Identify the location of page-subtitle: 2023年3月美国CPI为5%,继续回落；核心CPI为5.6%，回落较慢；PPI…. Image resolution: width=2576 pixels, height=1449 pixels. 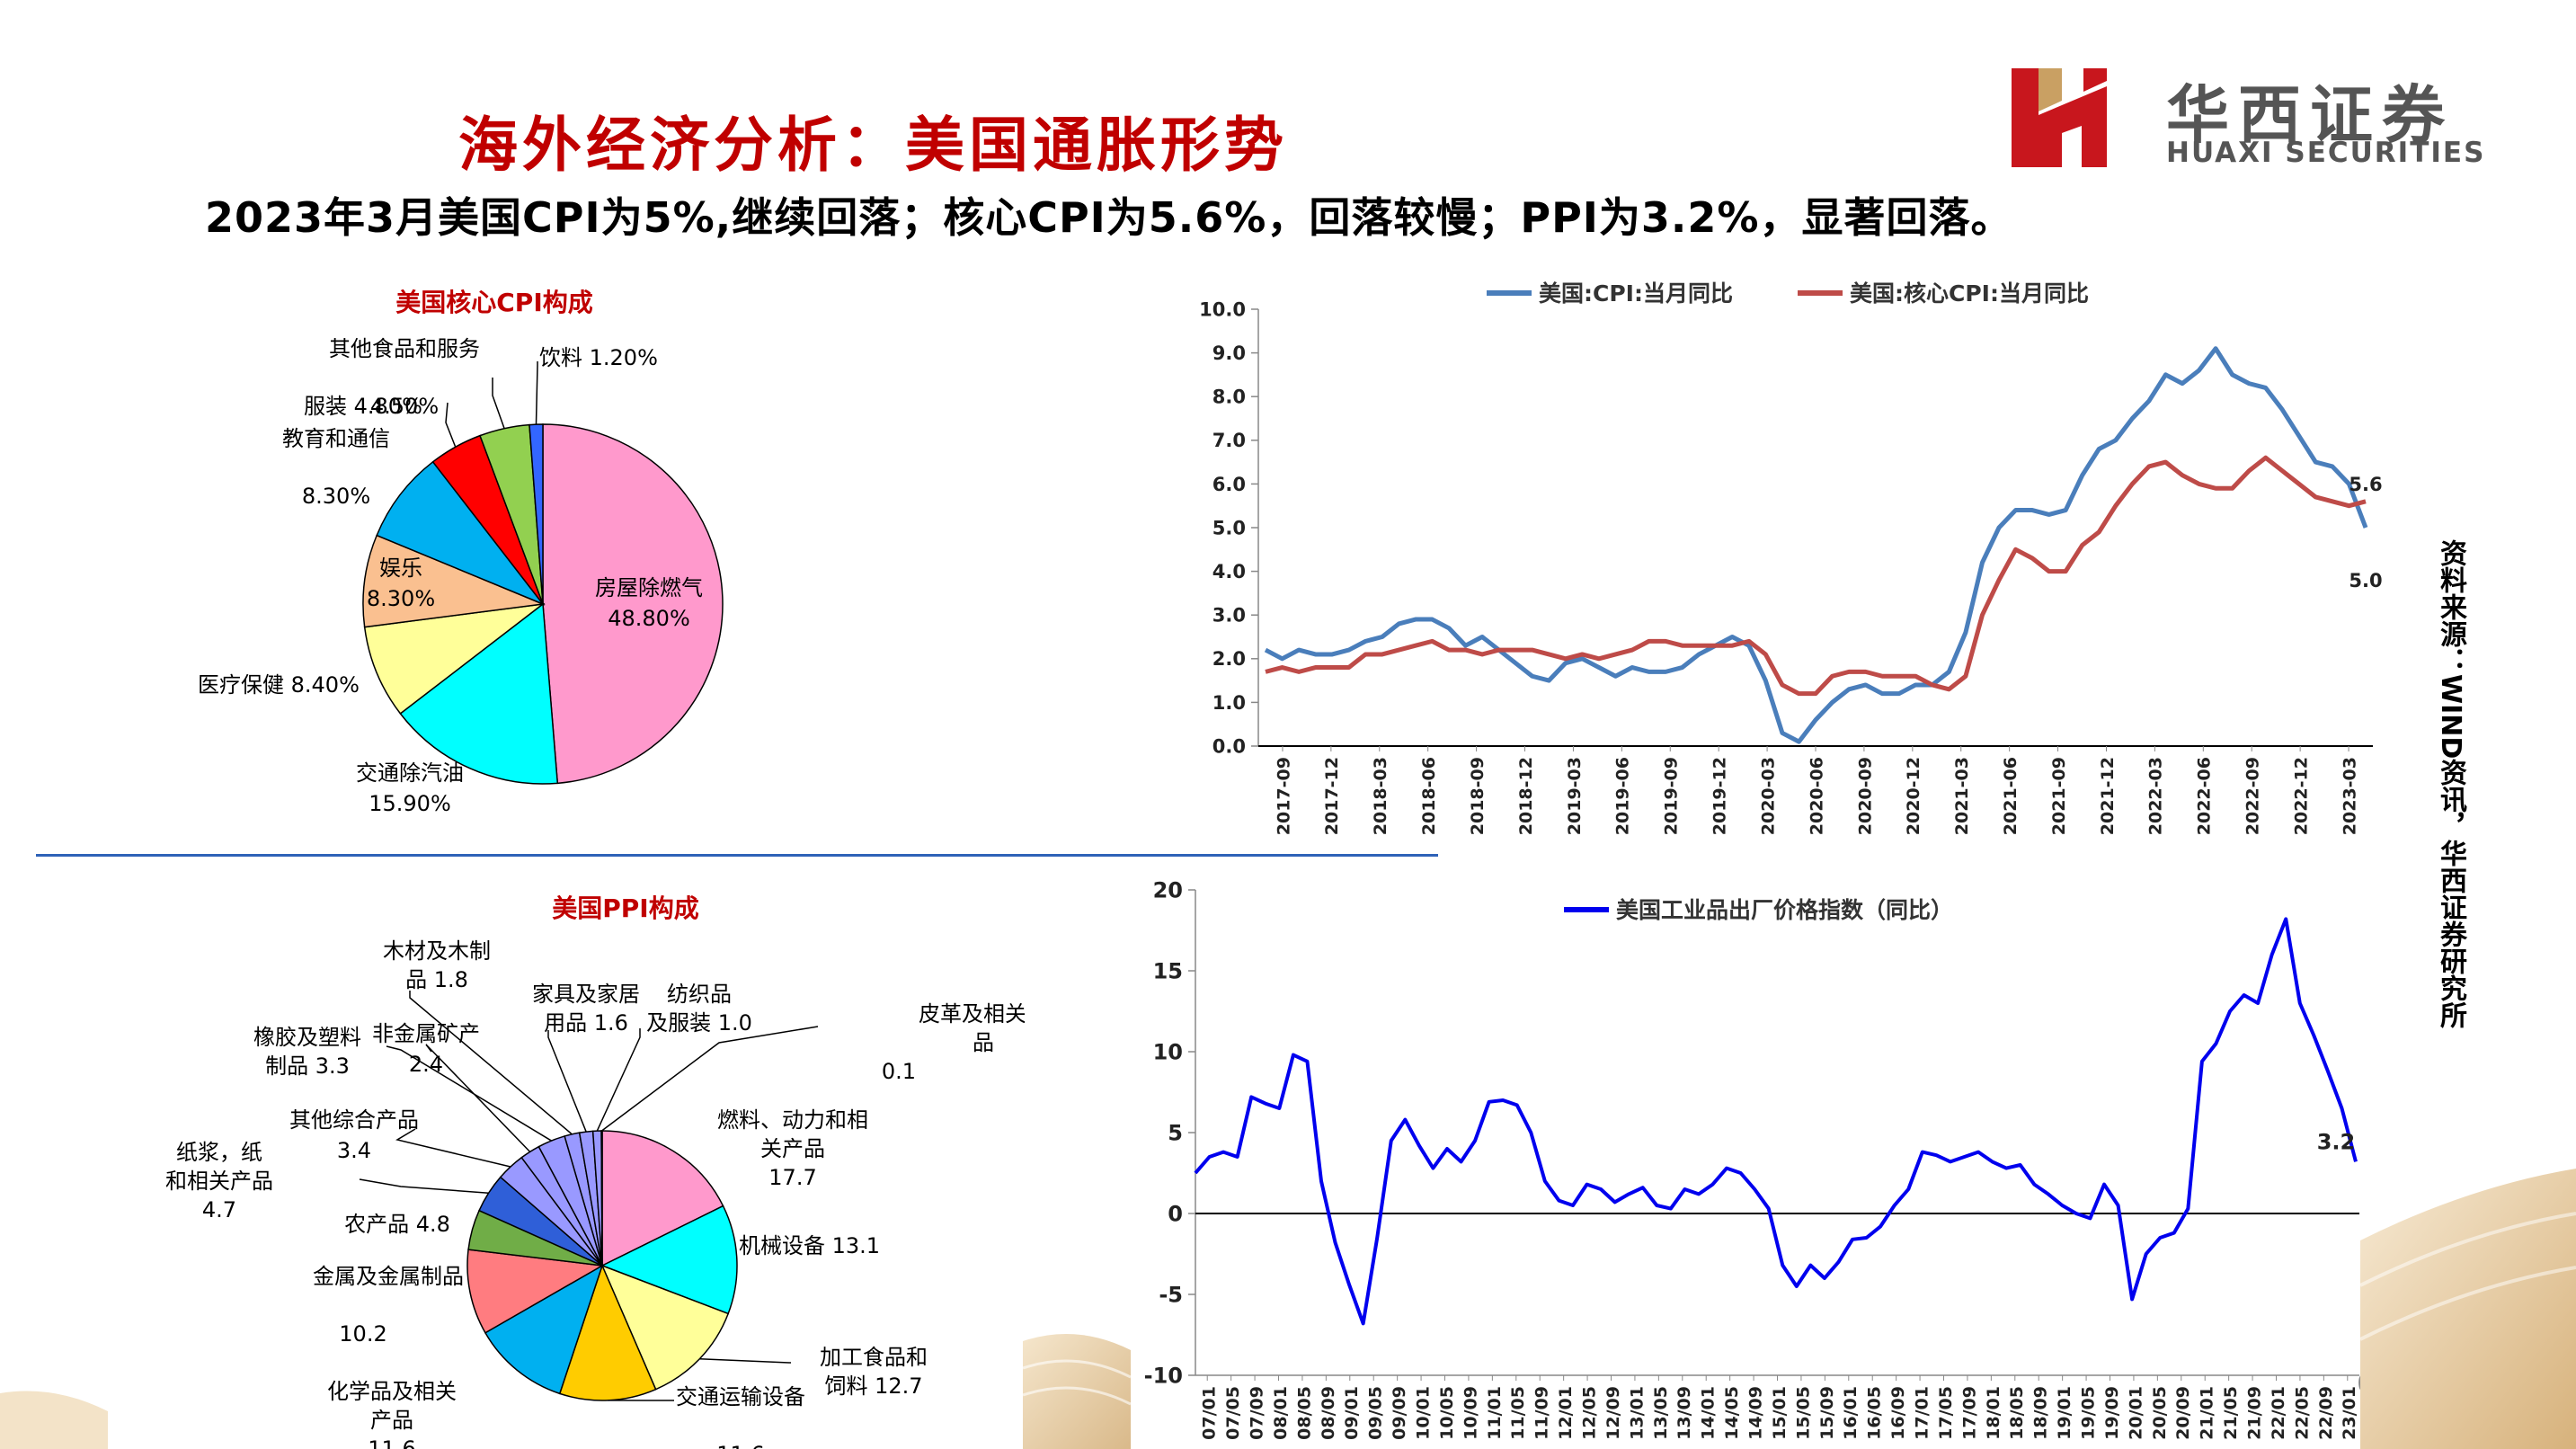
(1109, 217).